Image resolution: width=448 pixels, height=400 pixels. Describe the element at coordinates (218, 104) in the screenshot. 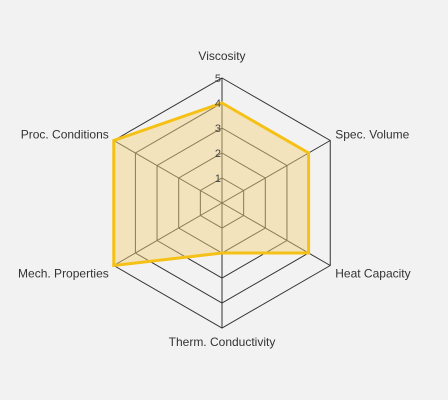

I see `tick-label-4: 4` at that location.